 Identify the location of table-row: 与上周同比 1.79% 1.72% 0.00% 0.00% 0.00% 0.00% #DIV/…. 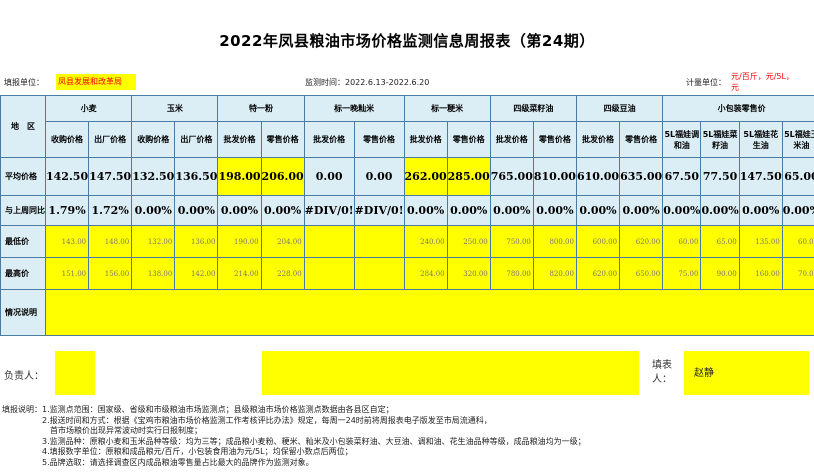
(407, 210).